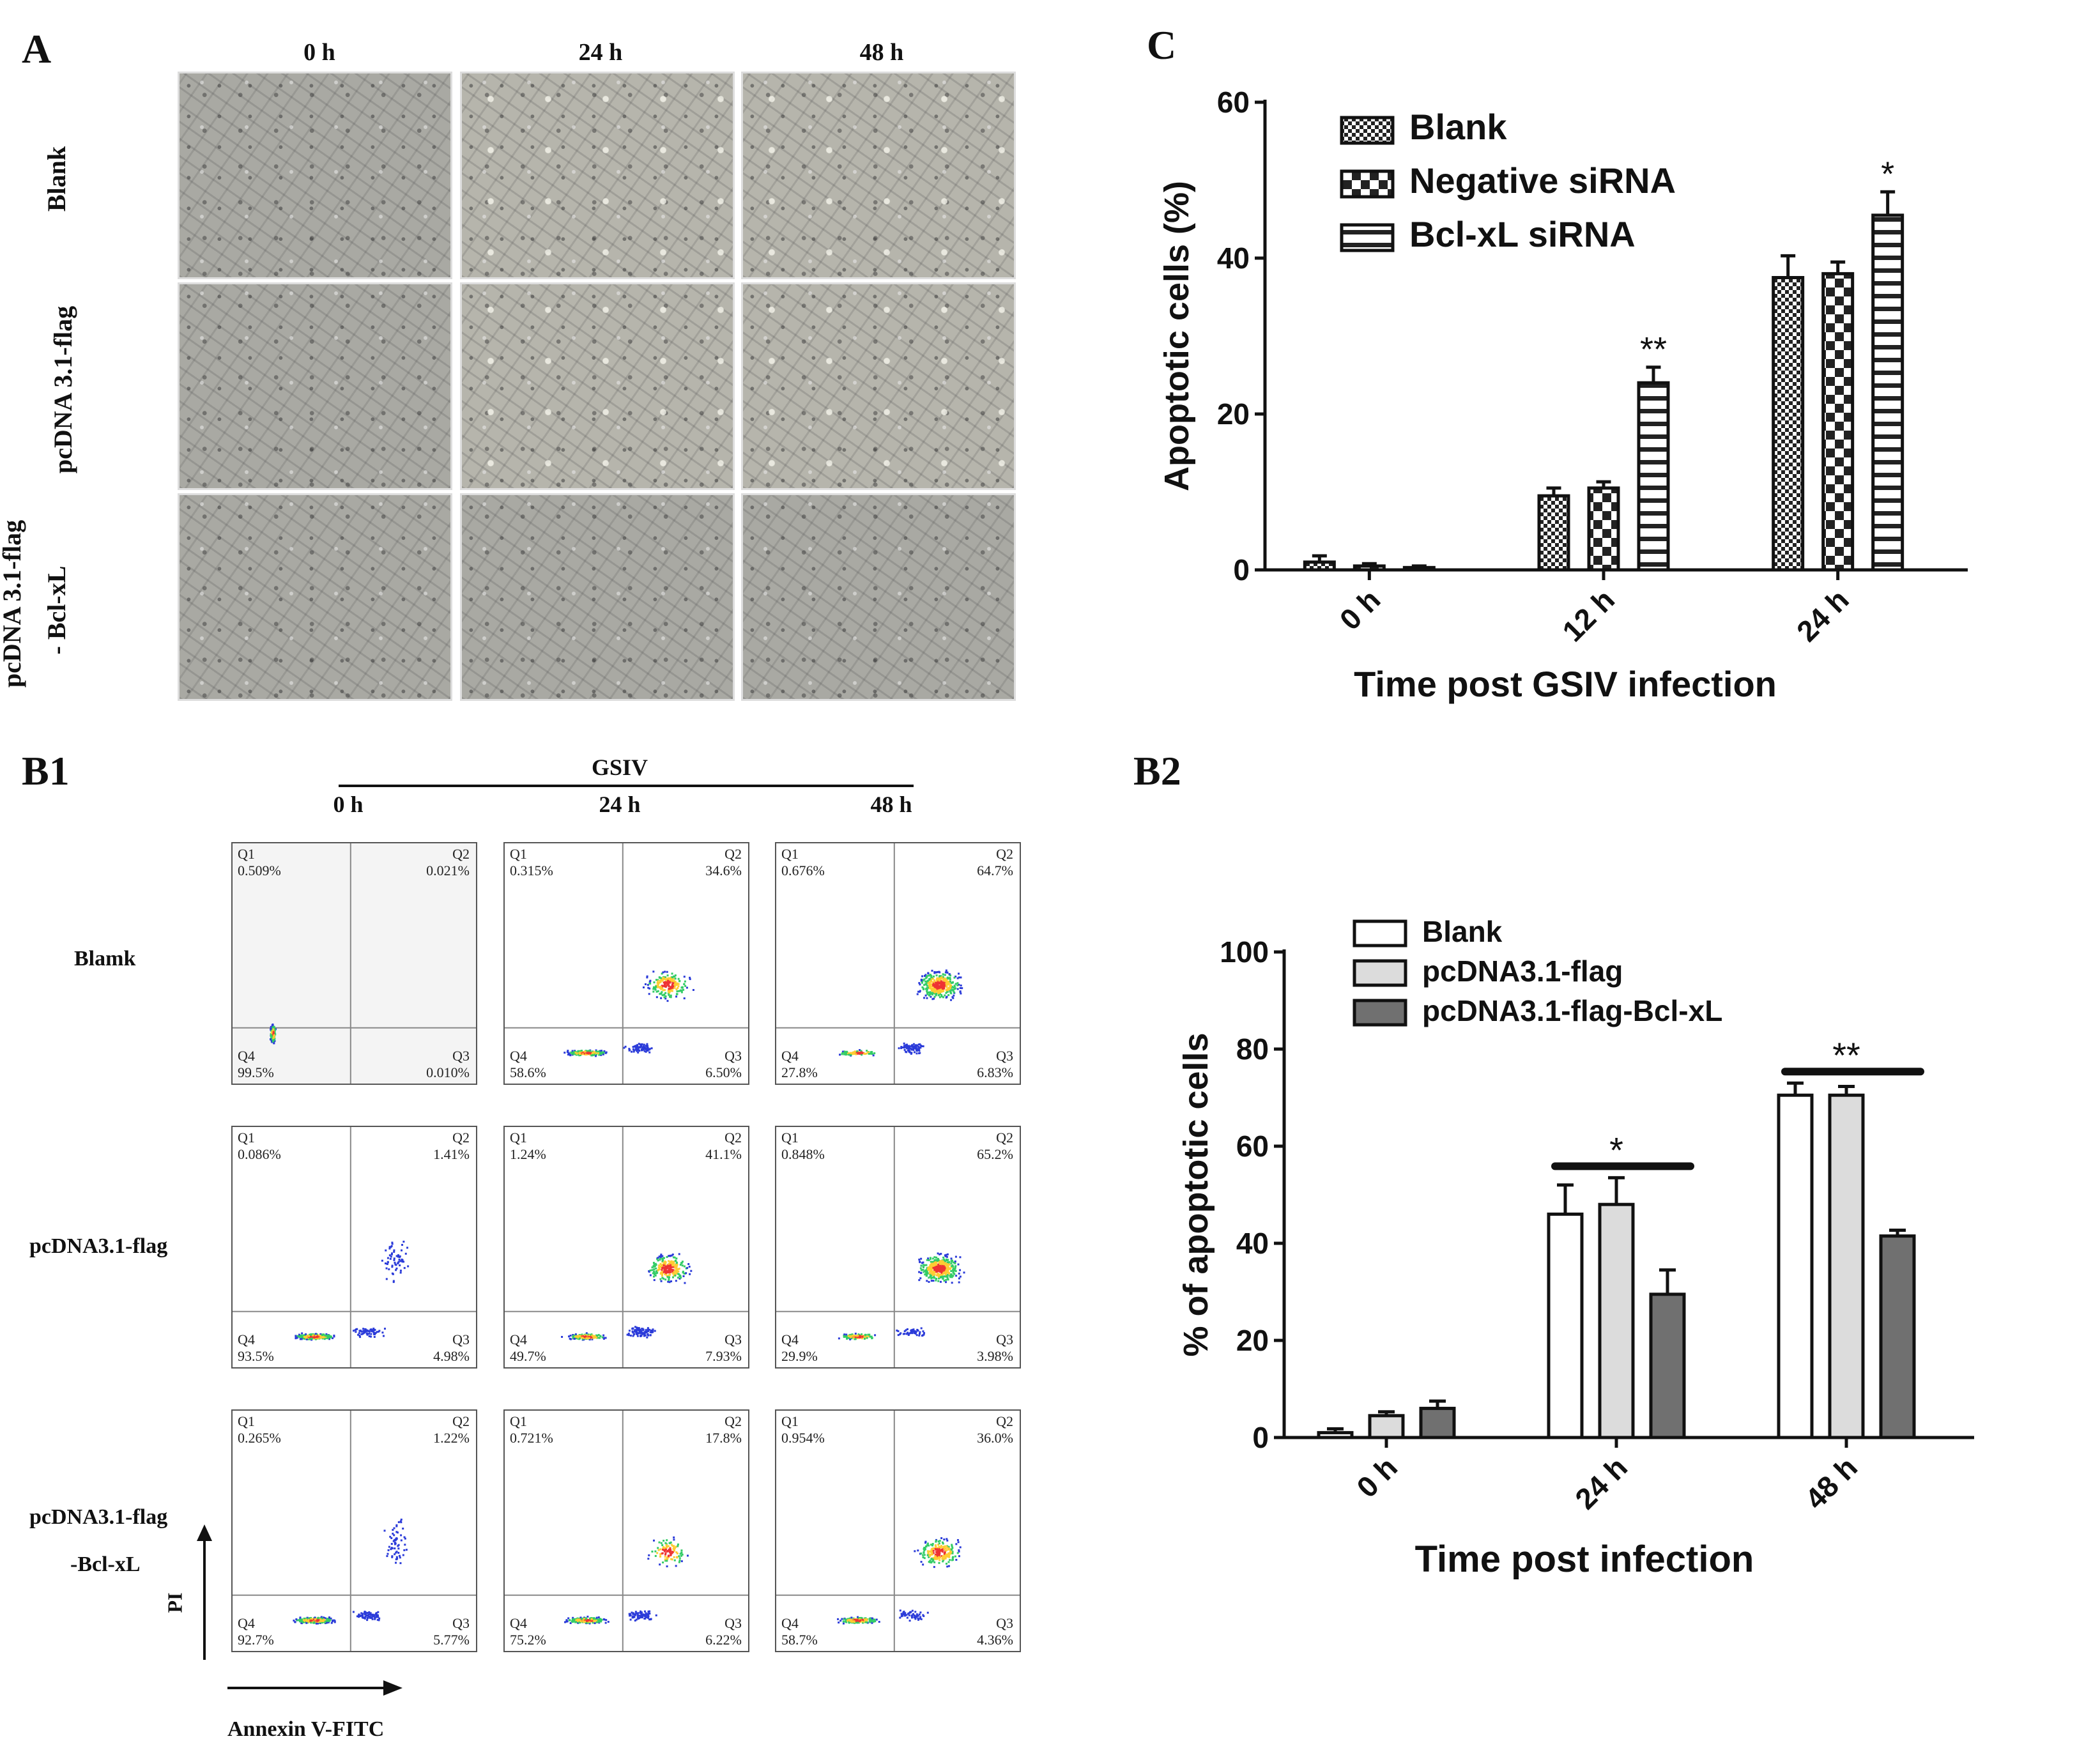 The height and width of the screenshot is (1764, 2077). I want to click on micrograph-blank-24h, so click(597, 175).